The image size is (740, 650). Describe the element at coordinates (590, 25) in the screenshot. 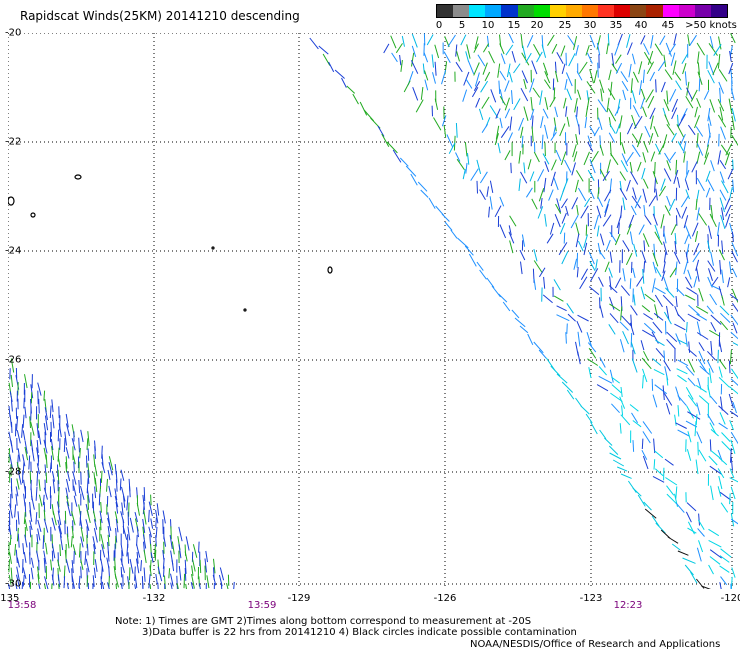

I see `legend-label: 30` at that location.